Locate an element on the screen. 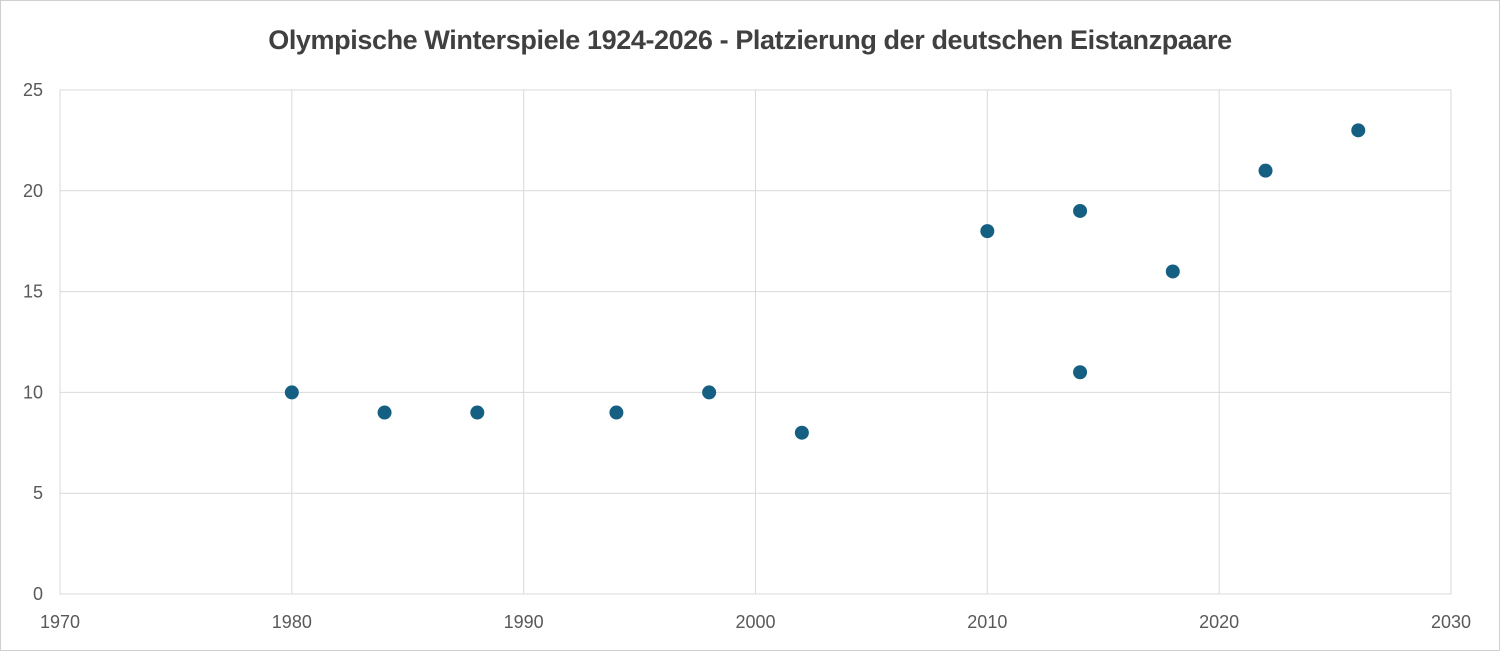 The width and height of the screenshot is (1500, 651). x-axis-tick-label: 2010 is located at coordinates (987, 622).